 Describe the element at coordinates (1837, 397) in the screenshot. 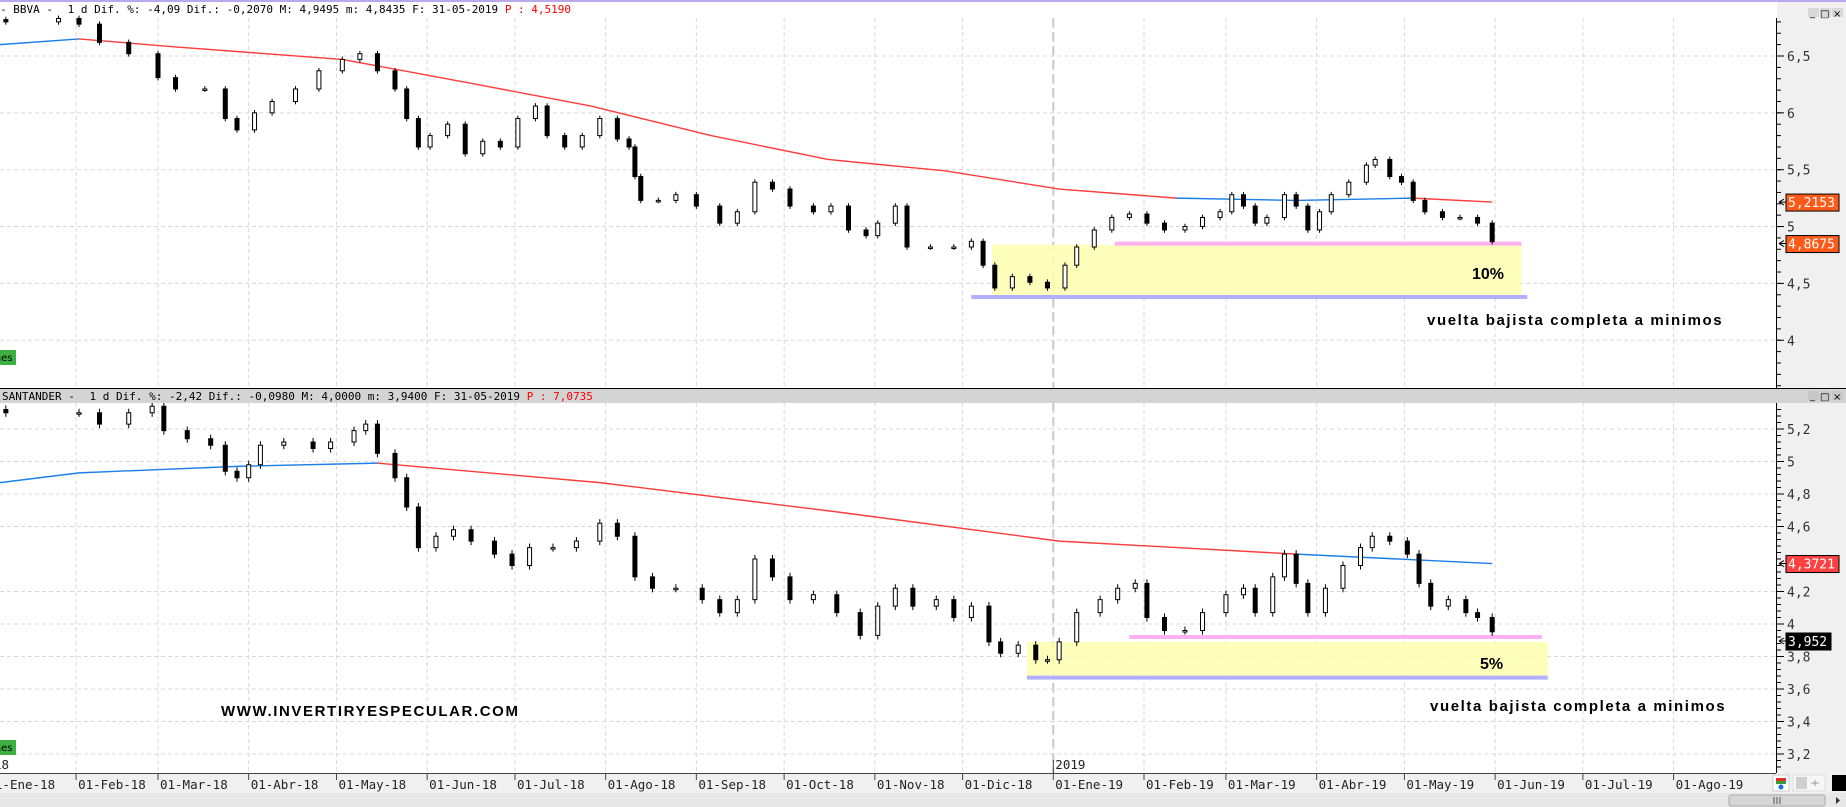

I see `close-button: ×` at that location.